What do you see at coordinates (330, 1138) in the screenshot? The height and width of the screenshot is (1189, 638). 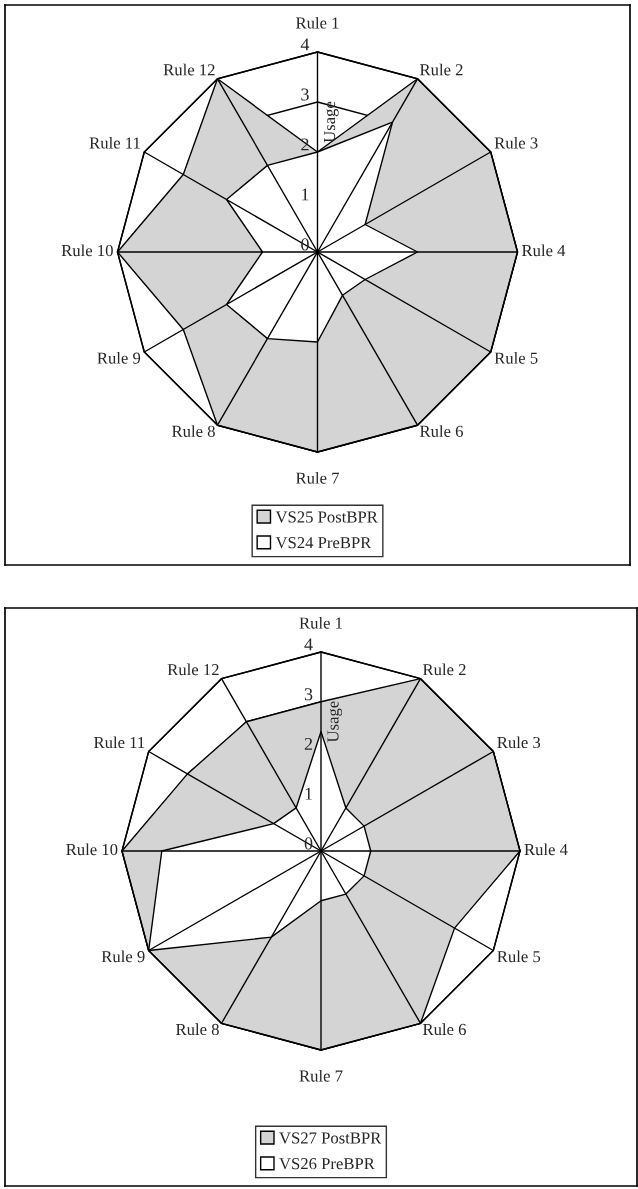 I see `legend-label: VS27 PostBPR` at bounding box center [330, 1138].